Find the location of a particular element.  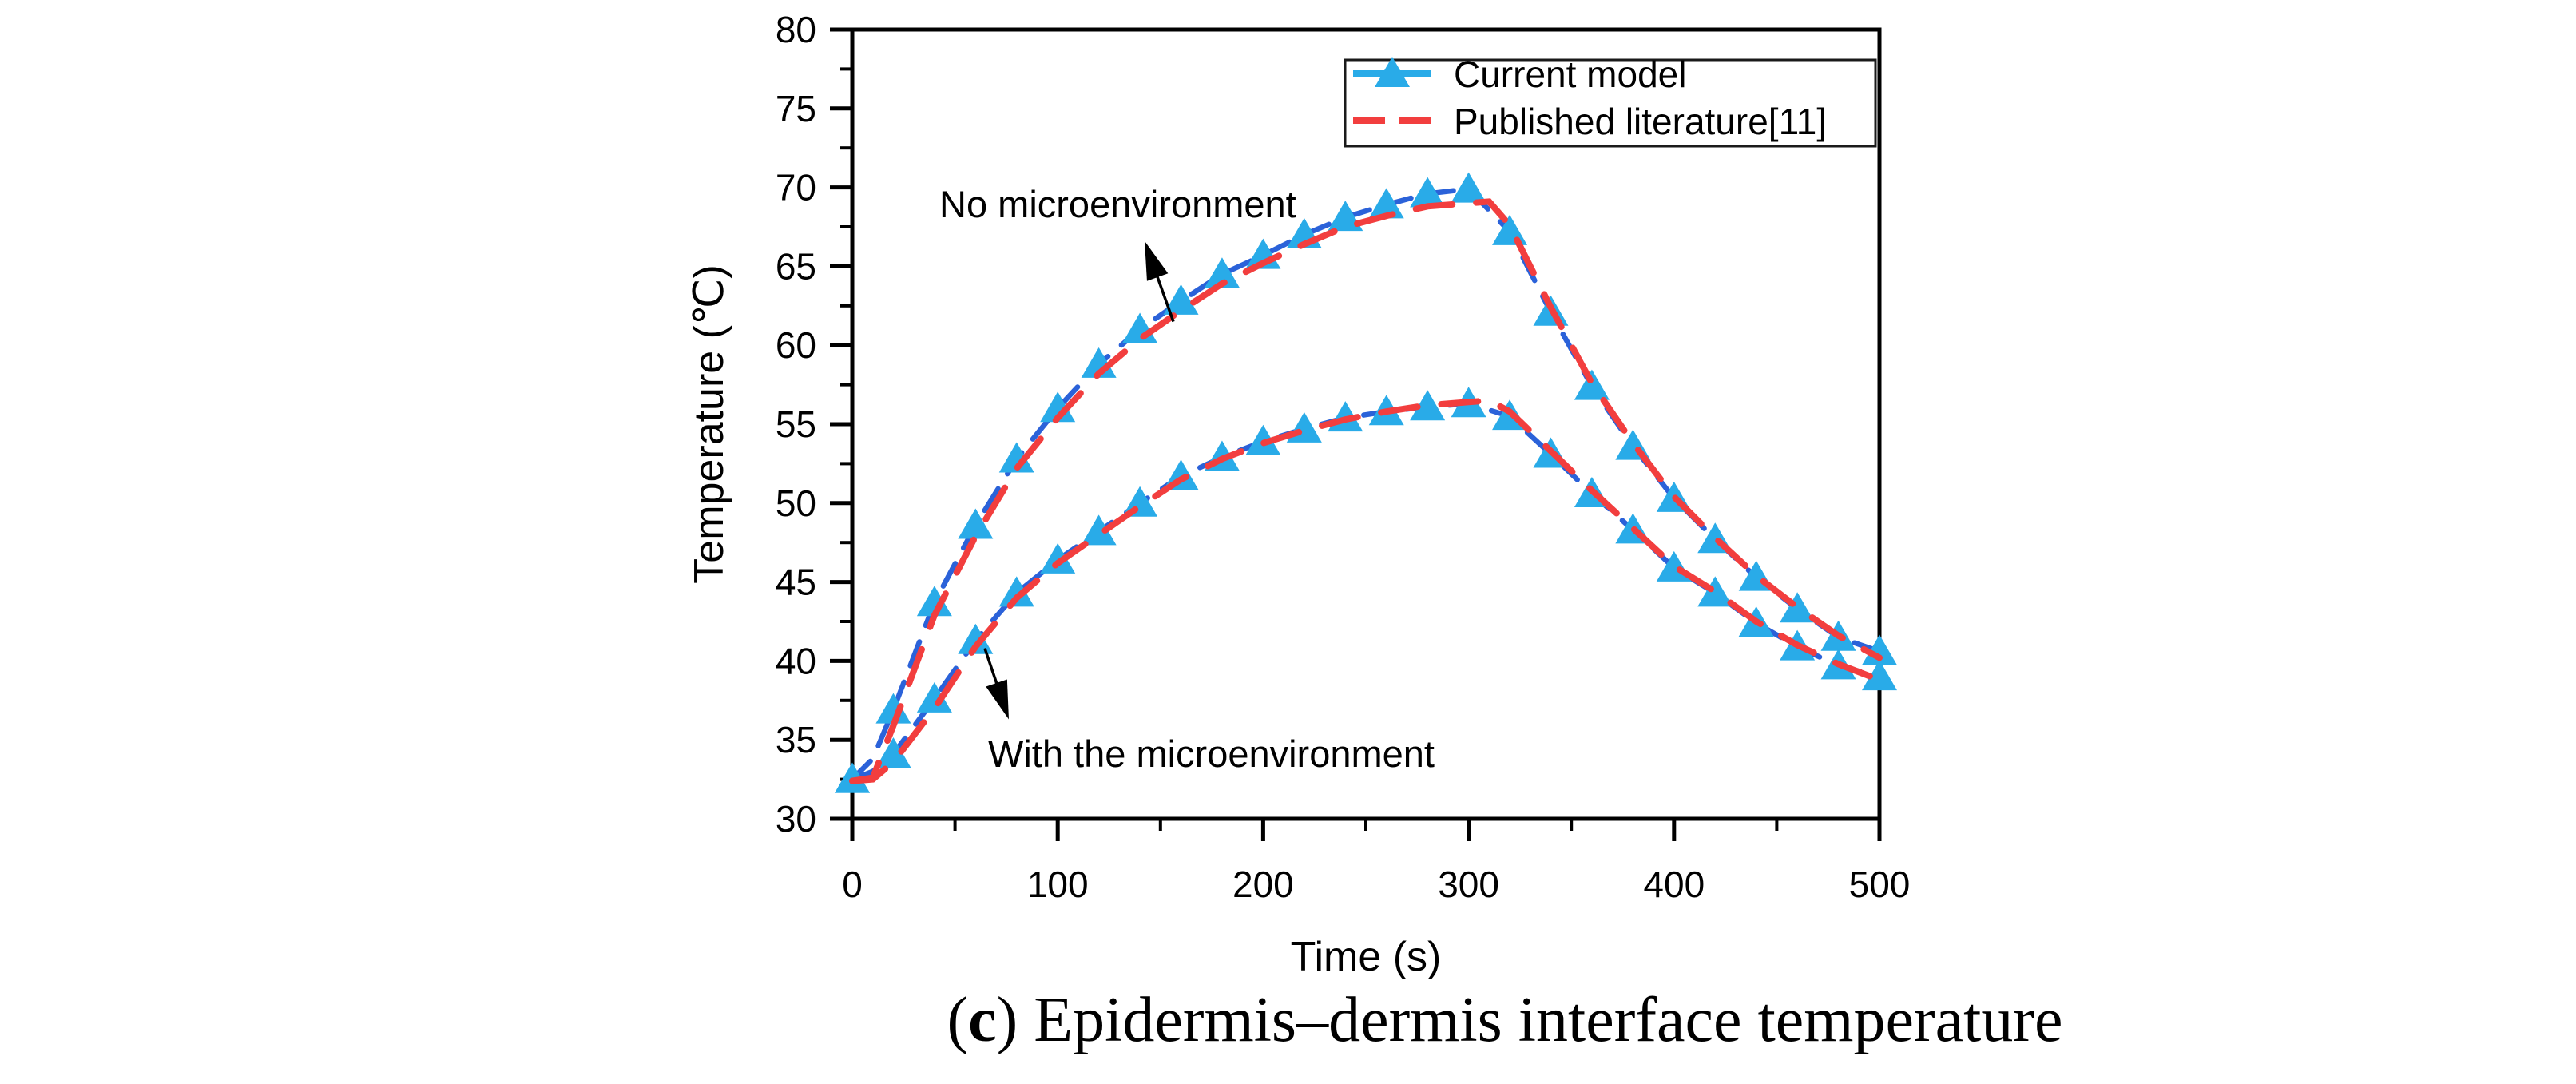

x-tick-label: 100 is located at coordinates (1058, 885).